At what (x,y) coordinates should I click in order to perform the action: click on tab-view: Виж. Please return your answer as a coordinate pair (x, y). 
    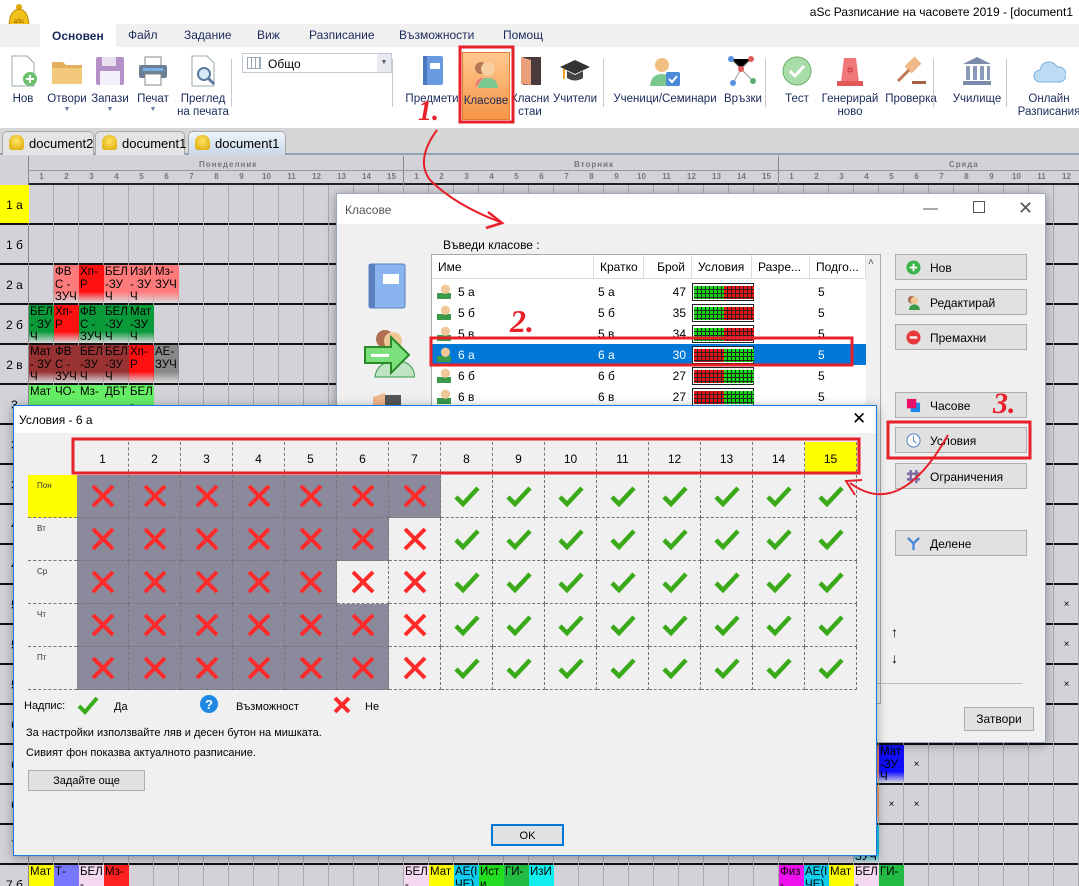
    Looking at the image, I should click on (268, 35).